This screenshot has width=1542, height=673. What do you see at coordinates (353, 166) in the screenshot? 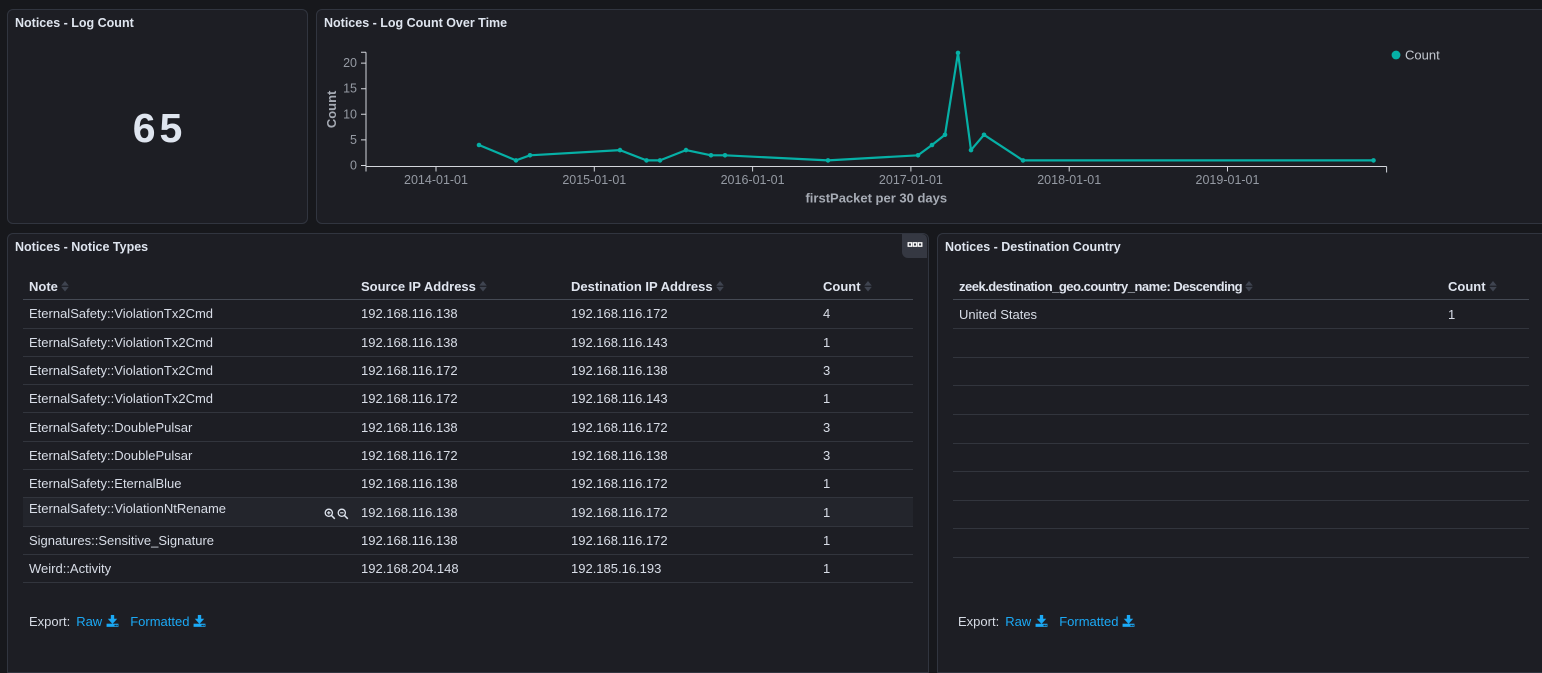
I see `svg-text: 0` at bounding box center [353, 166].